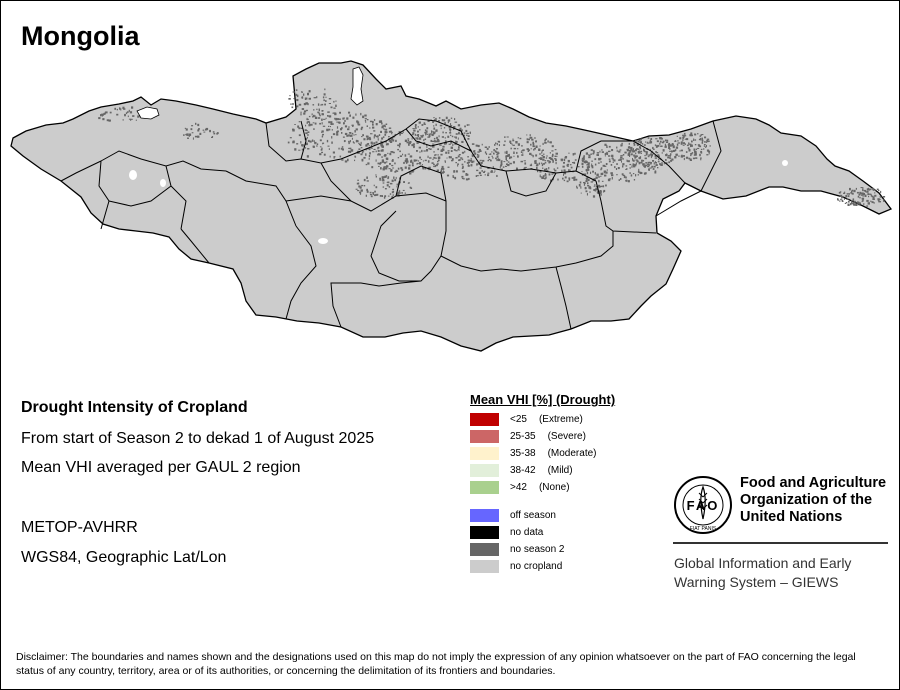  I want to click on legend-class: (None), so click(554, 487).